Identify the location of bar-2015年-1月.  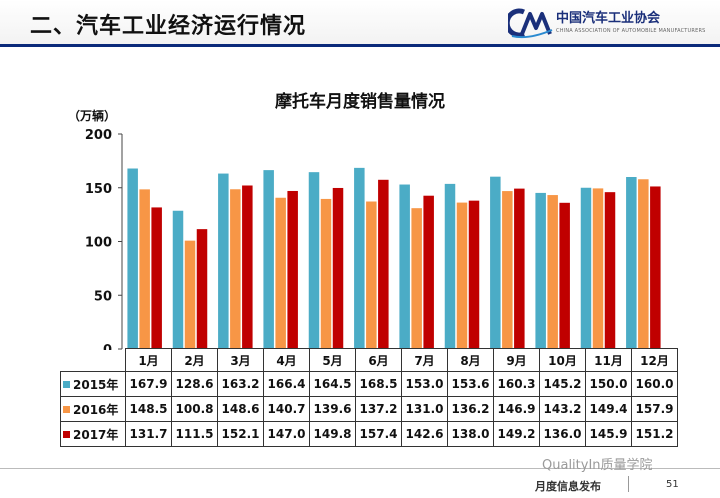
(132, 258).